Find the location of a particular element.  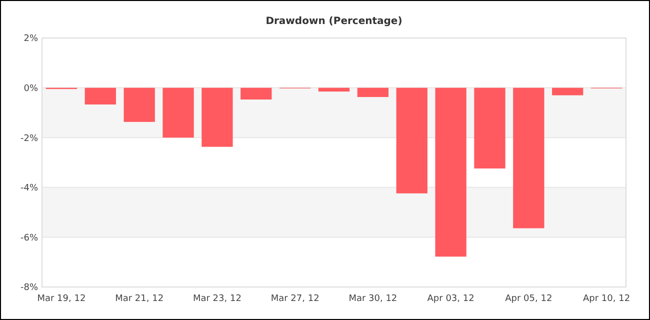

x-tick-label: Mar 21, 12 is located at coordinates (139, 299).